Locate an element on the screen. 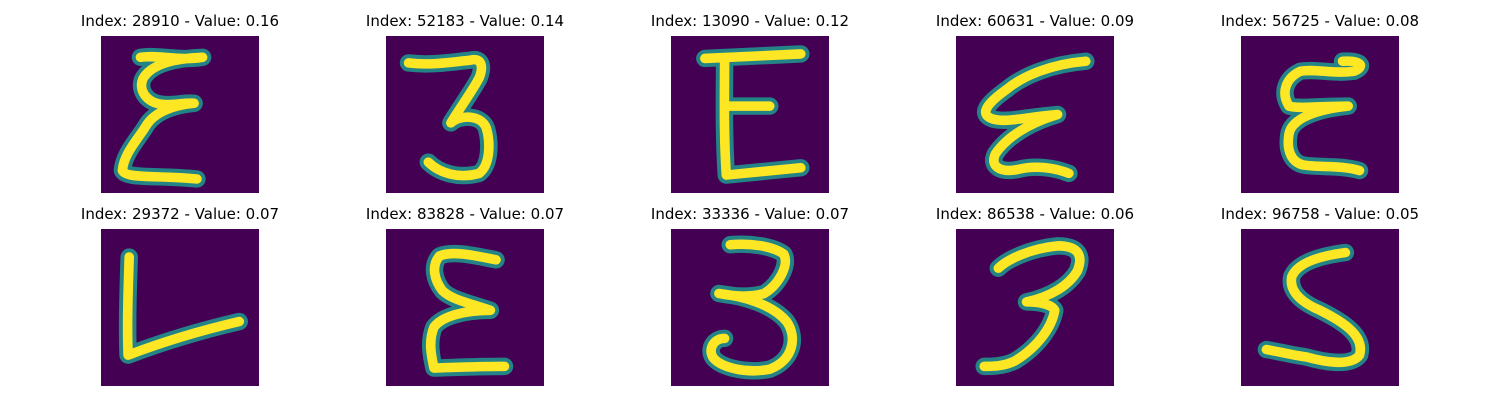  panel-title-2: Index: 52183 - Value: 0.14 is located at coordinates (465, 21).